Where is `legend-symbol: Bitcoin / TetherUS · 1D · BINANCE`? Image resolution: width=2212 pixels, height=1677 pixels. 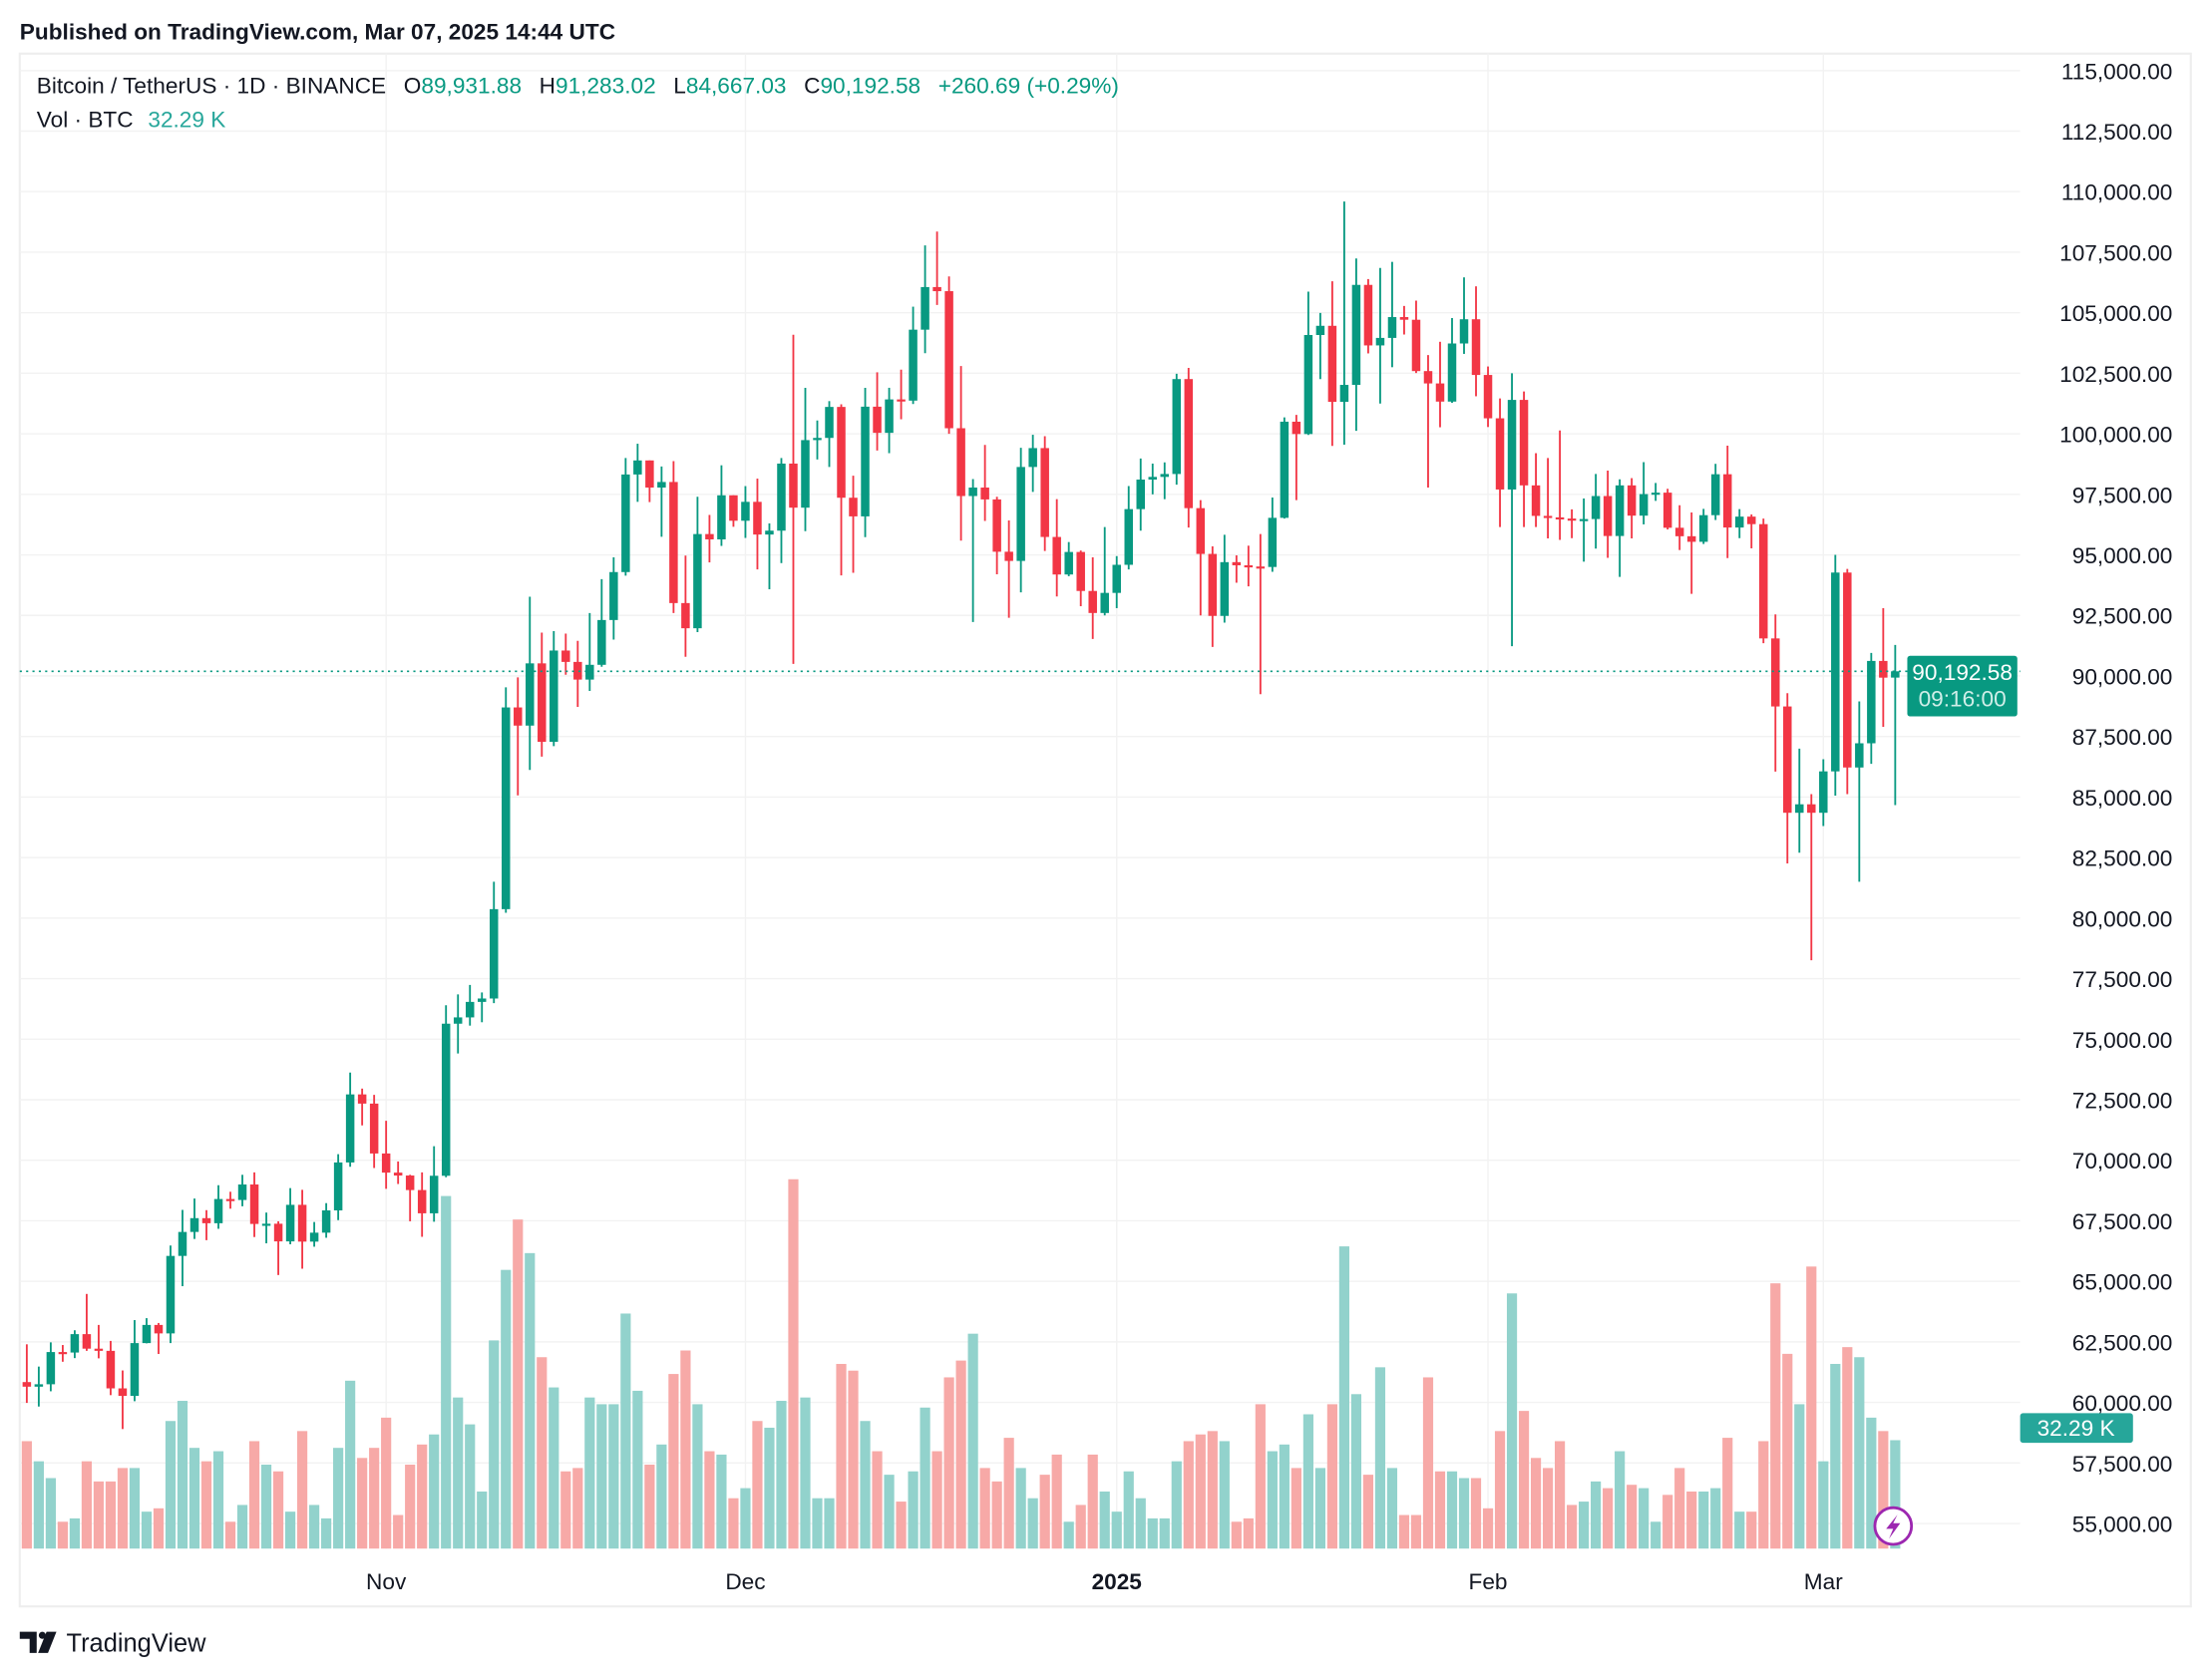 legend-symbol: Bitcoin / TetherUS · 1D · BINANCE is located at coordinates (211, 86).